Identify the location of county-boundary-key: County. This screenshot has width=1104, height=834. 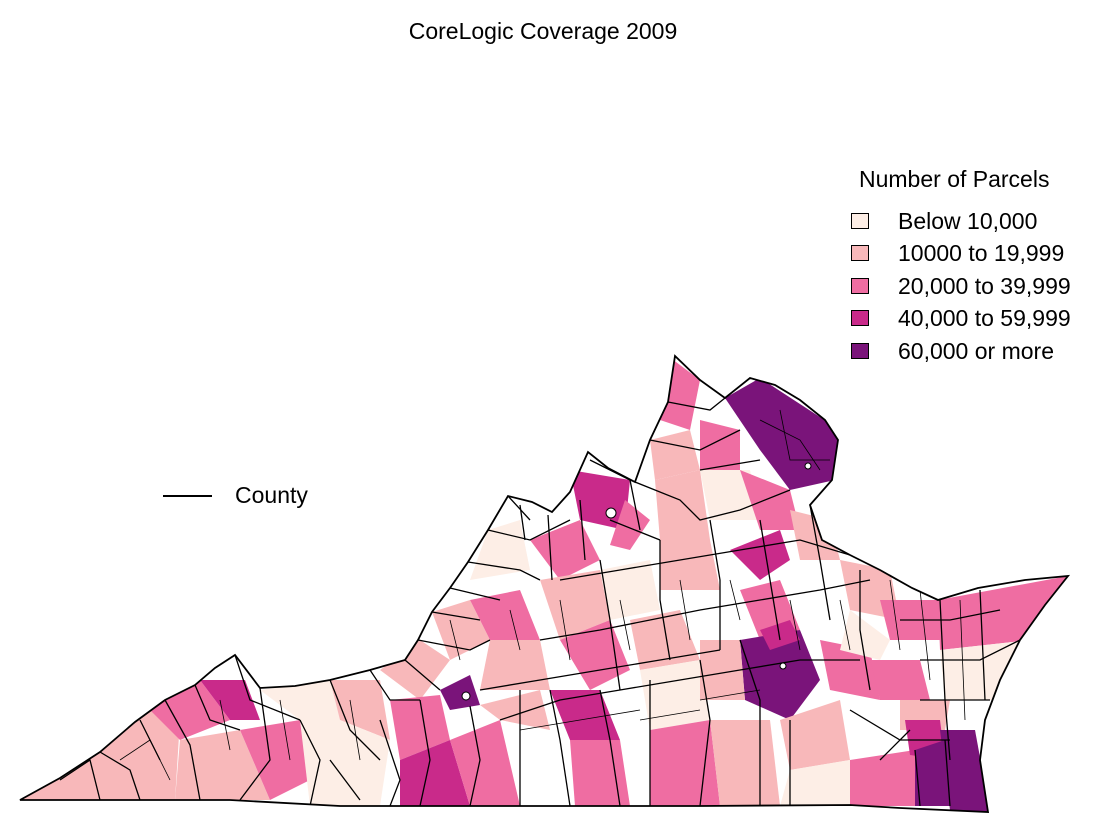
(235, 495).